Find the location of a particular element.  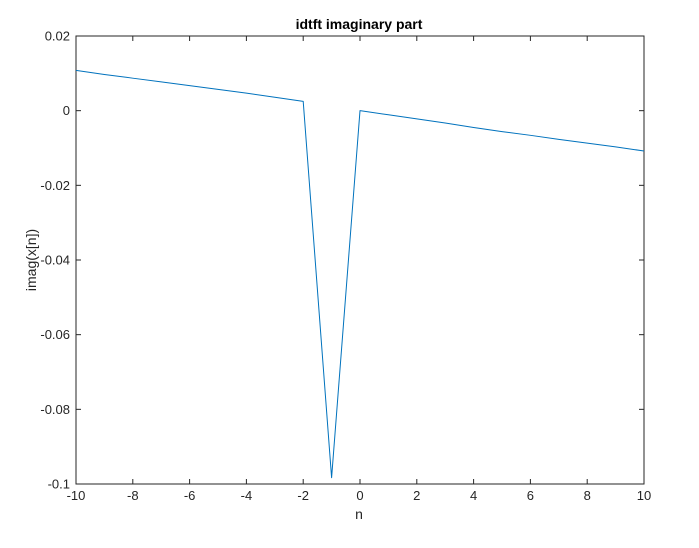

y-tick-label: -0.1 is located at coordinates (59, 484).